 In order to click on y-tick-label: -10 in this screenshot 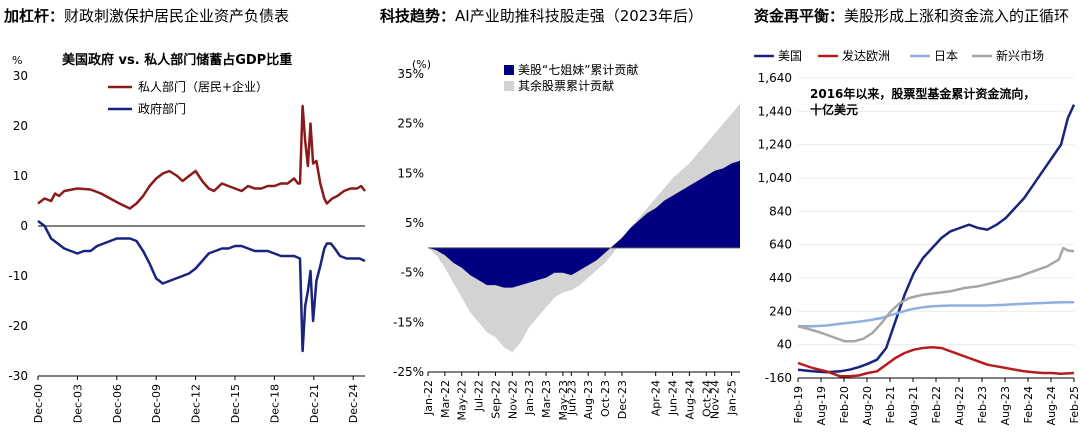, I will do `click(18, 276)`.